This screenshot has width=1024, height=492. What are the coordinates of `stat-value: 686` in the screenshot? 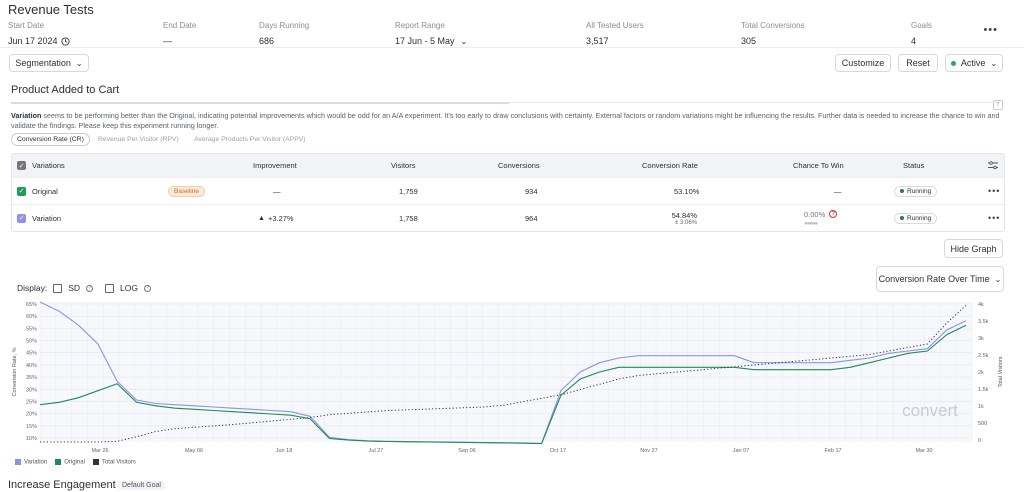 It's located at (267, 41).